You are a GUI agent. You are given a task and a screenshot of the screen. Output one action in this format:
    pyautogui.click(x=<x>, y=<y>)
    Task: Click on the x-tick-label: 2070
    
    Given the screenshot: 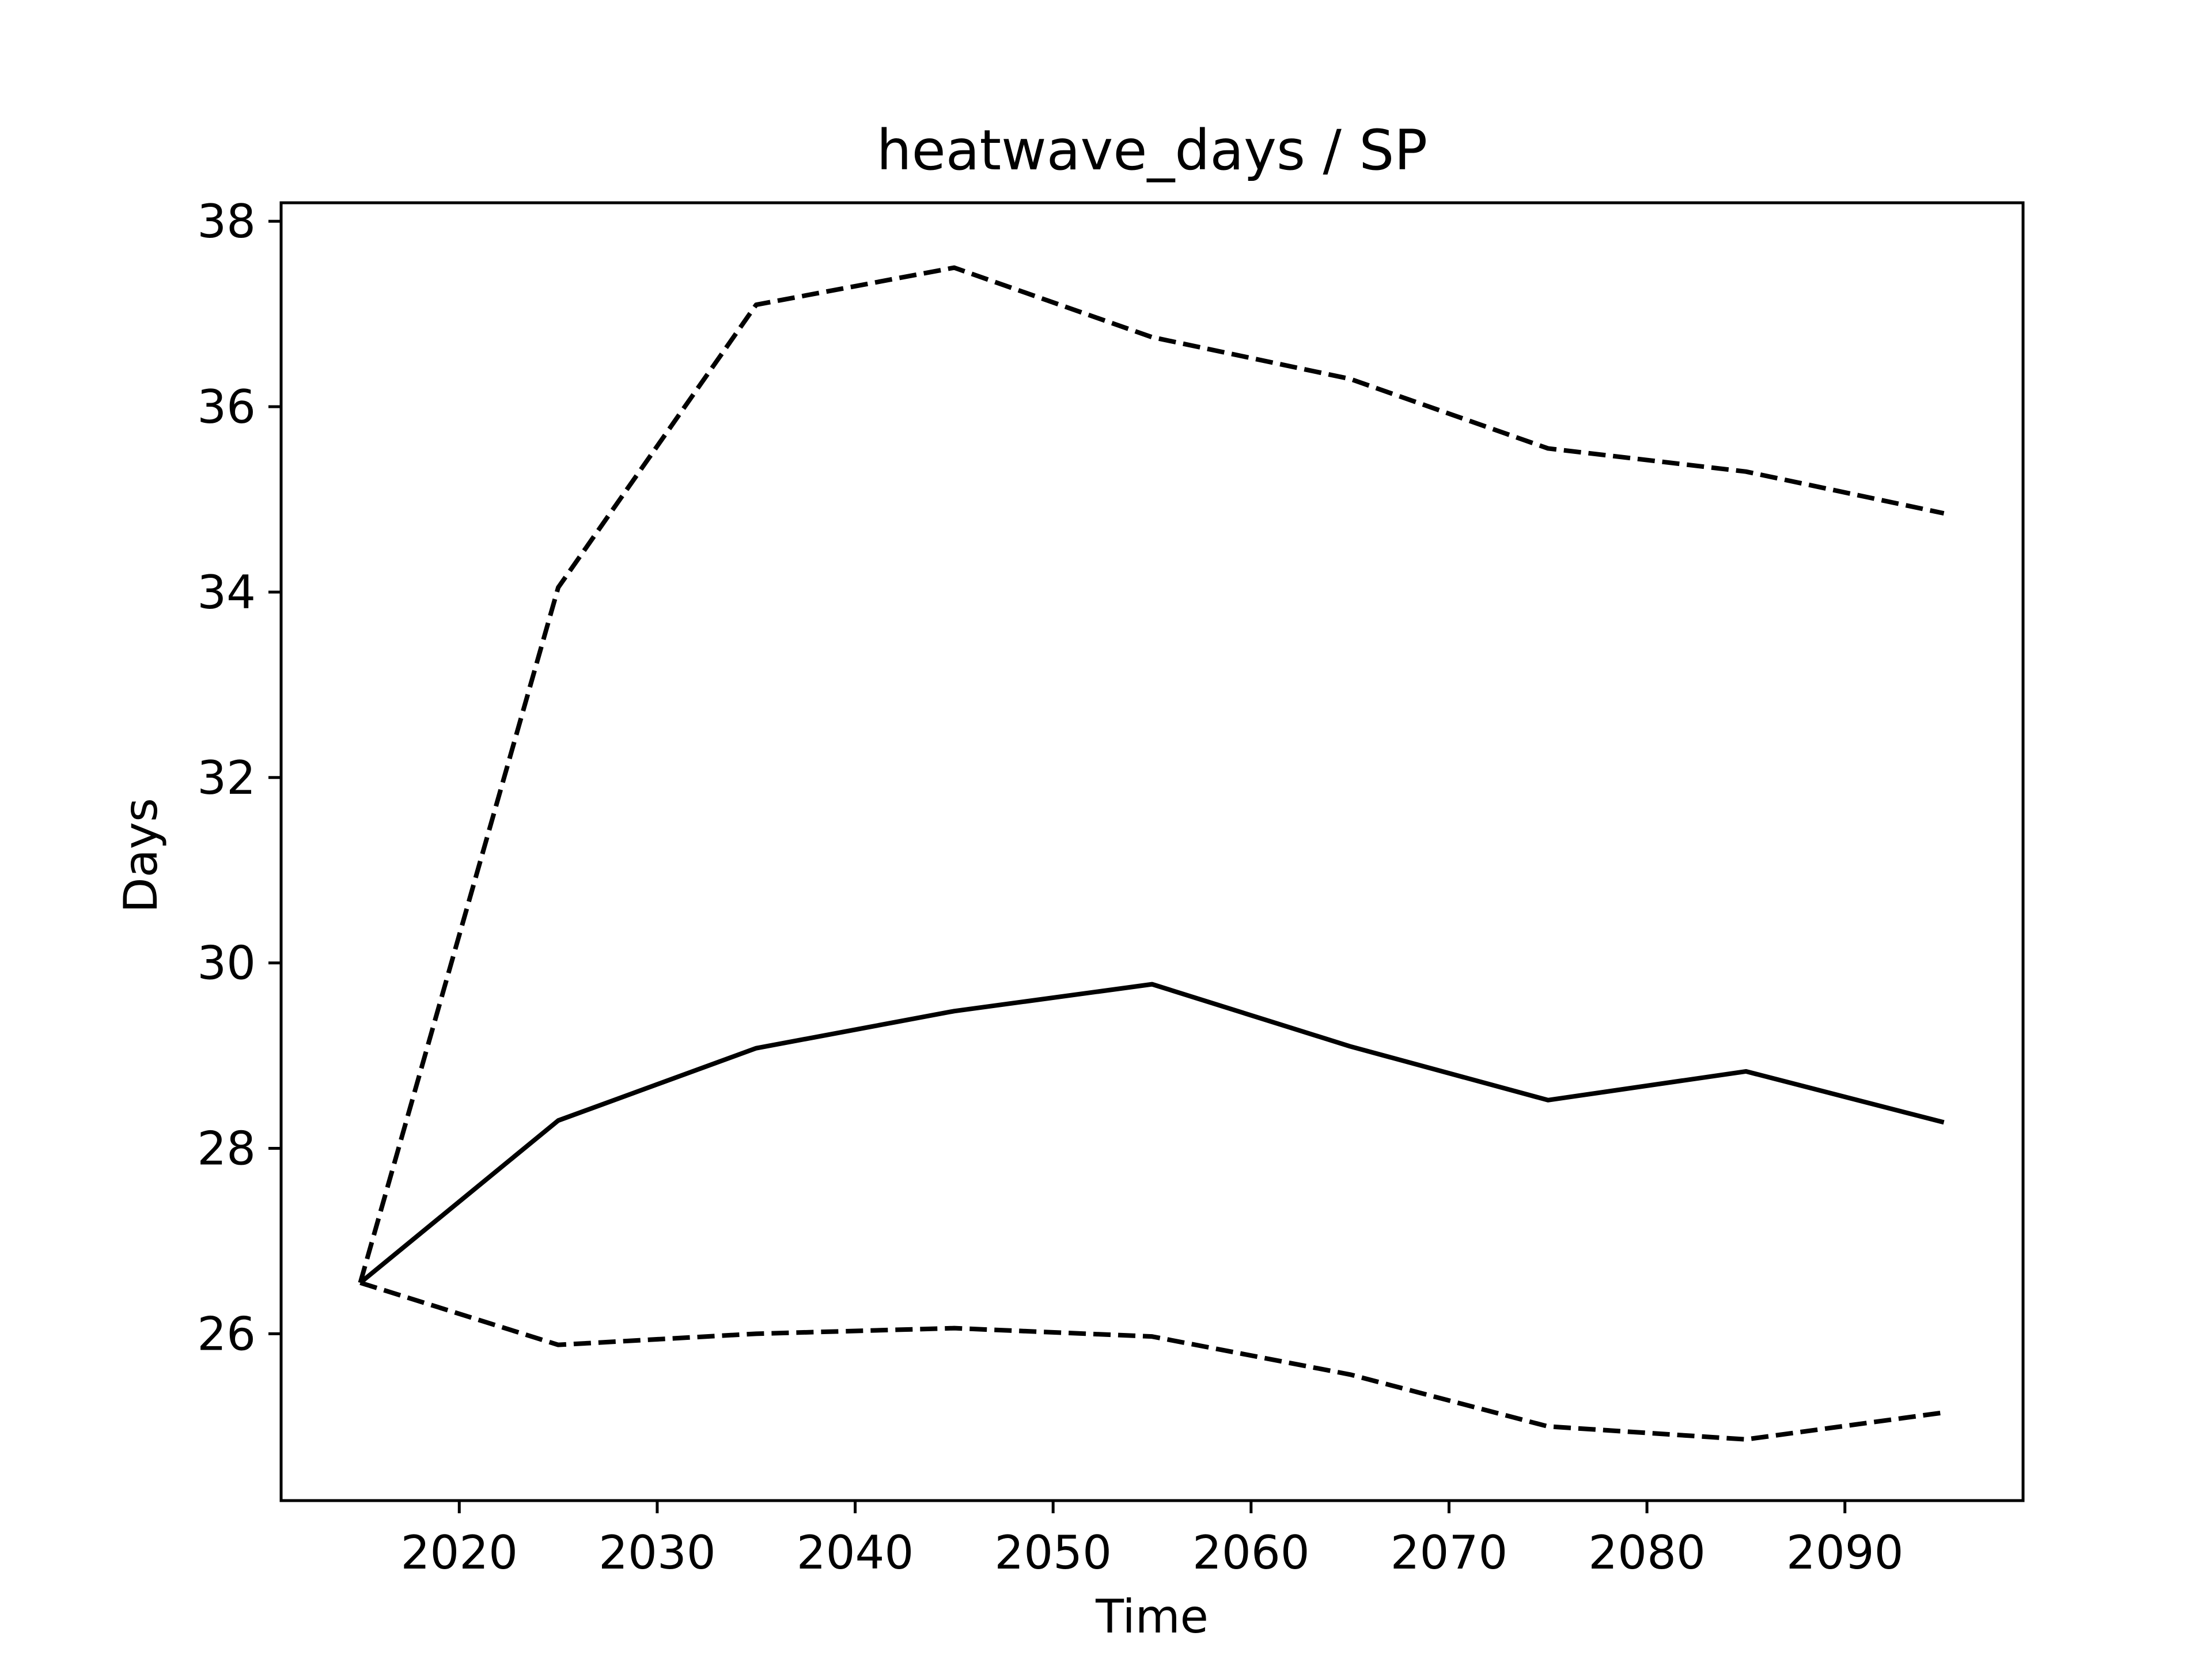 What is the action you would take?
    pyautogui.click(x=1449, y=1553)
    